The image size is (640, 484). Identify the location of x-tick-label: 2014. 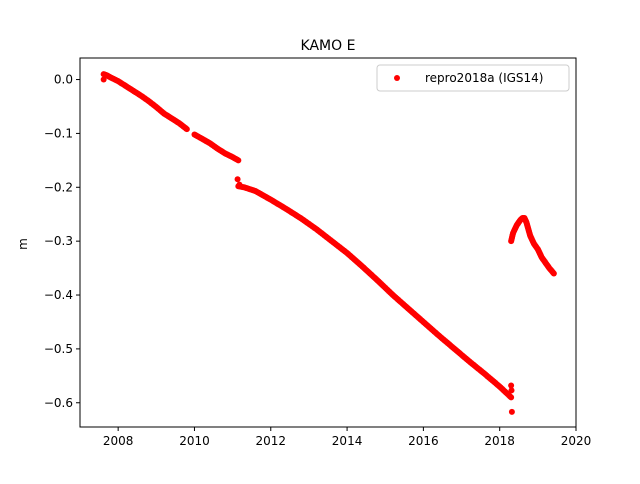
(347, 441).